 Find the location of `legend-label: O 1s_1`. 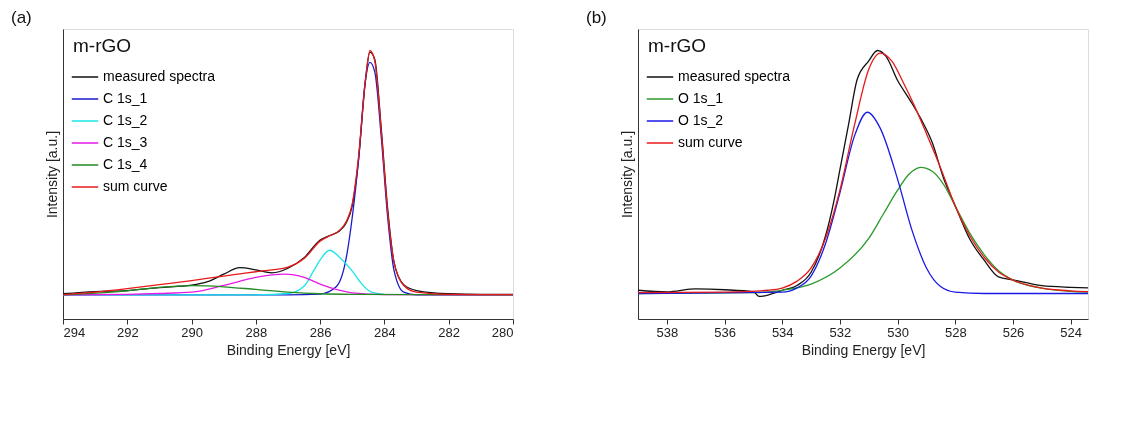

legend-label: O 1s_1 is located at coordinates (701, 98).